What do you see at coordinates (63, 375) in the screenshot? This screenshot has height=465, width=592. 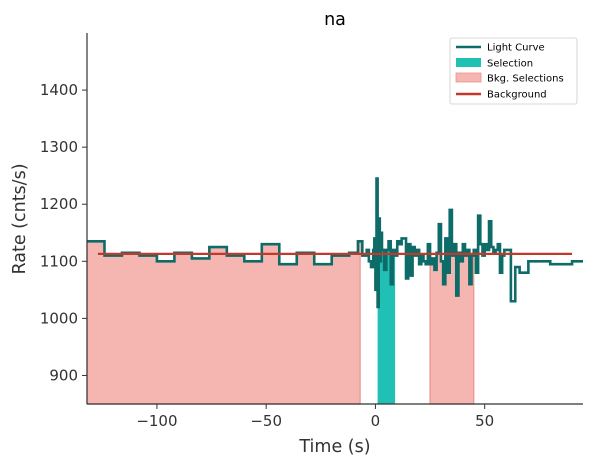 I see `y-tick-label: 900` at bounding box center [63, 375].